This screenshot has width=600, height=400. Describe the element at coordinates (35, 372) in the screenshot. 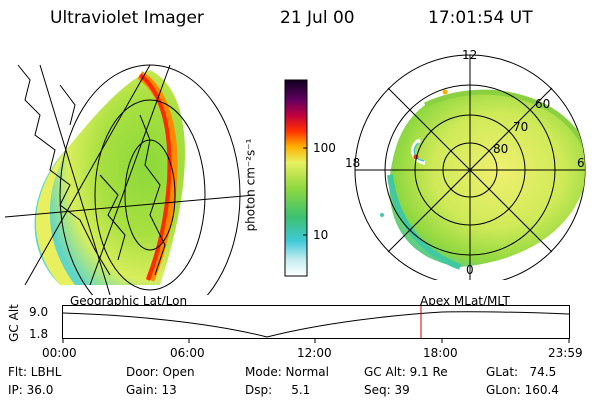

I see `status-filter: Flt: LBHL` at that location.